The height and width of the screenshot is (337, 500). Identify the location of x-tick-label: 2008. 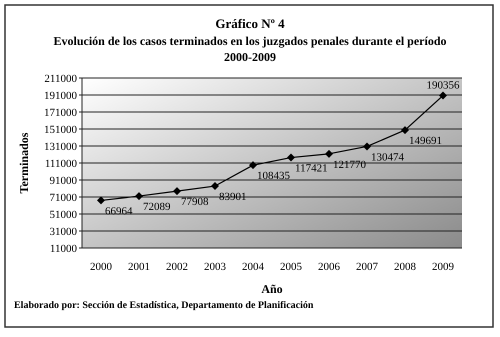
(405, 267).